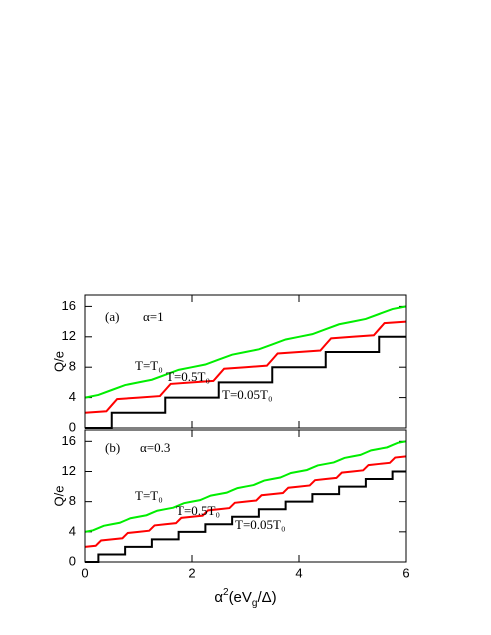  Describe the element at coordinates (226, 592) in the screenshot. I see `x-axis-label-part: 2` at that location.